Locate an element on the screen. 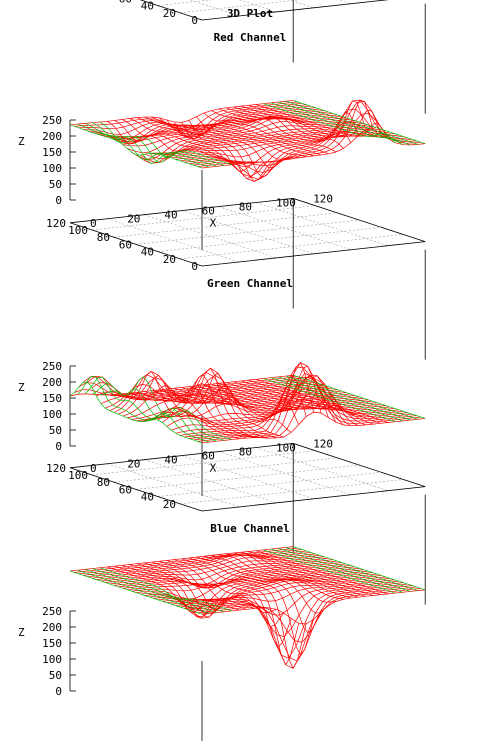 This screenshot has width=500, height=750. z-tick-label: 0 is located at coordinates (58, 446).